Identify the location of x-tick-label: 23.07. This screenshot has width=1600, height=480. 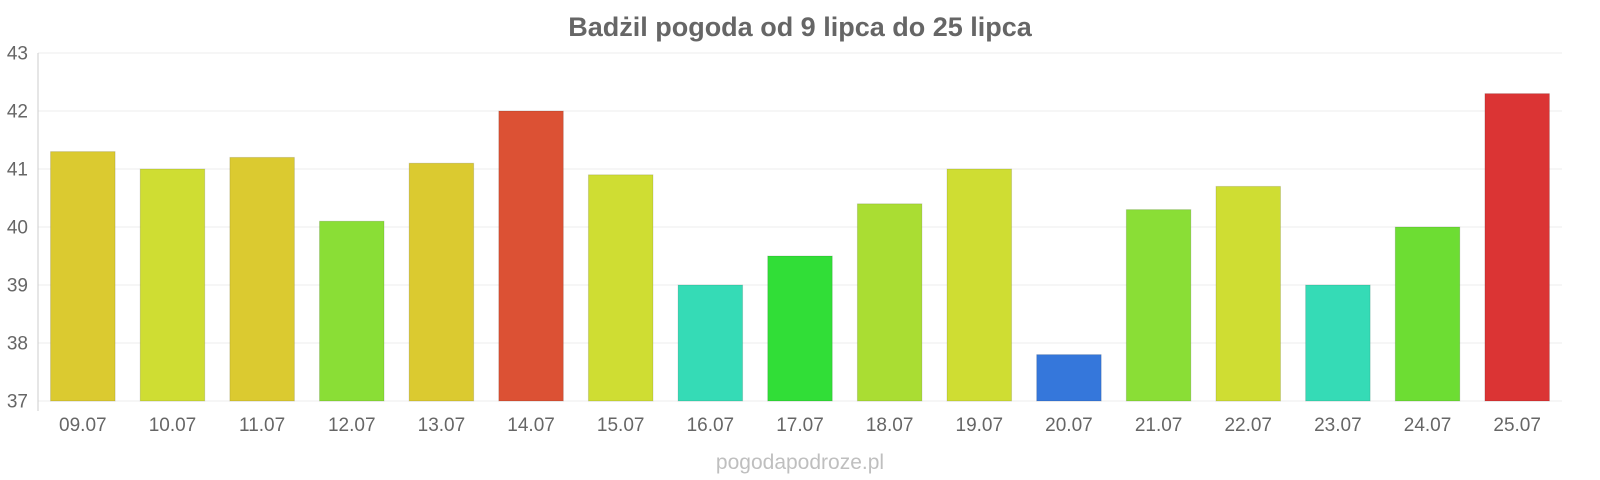
(1338, 425).